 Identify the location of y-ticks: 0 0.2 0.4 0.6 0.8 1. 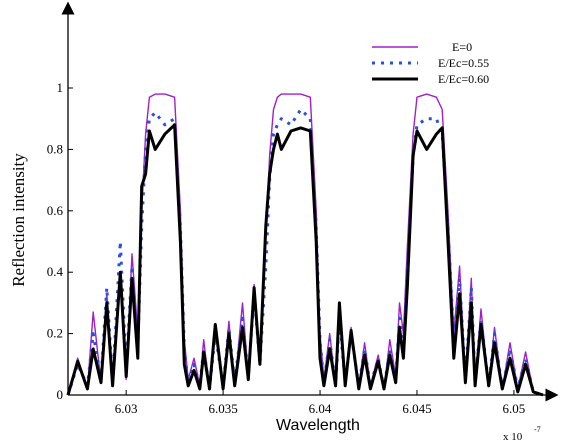
(60, 241).